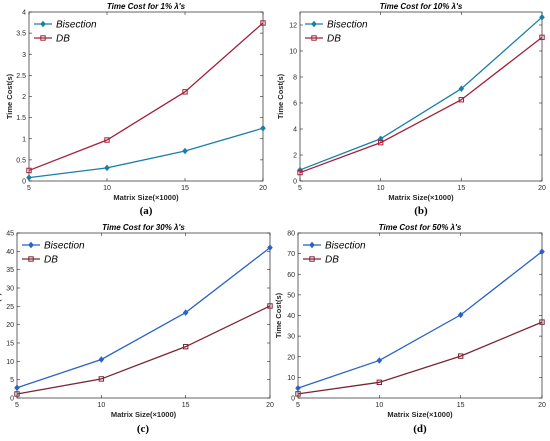  What do you see at coordinates (291, 275) in the screenshot?
I see `y-tick-label: 60` at bounding box center [291, 275].